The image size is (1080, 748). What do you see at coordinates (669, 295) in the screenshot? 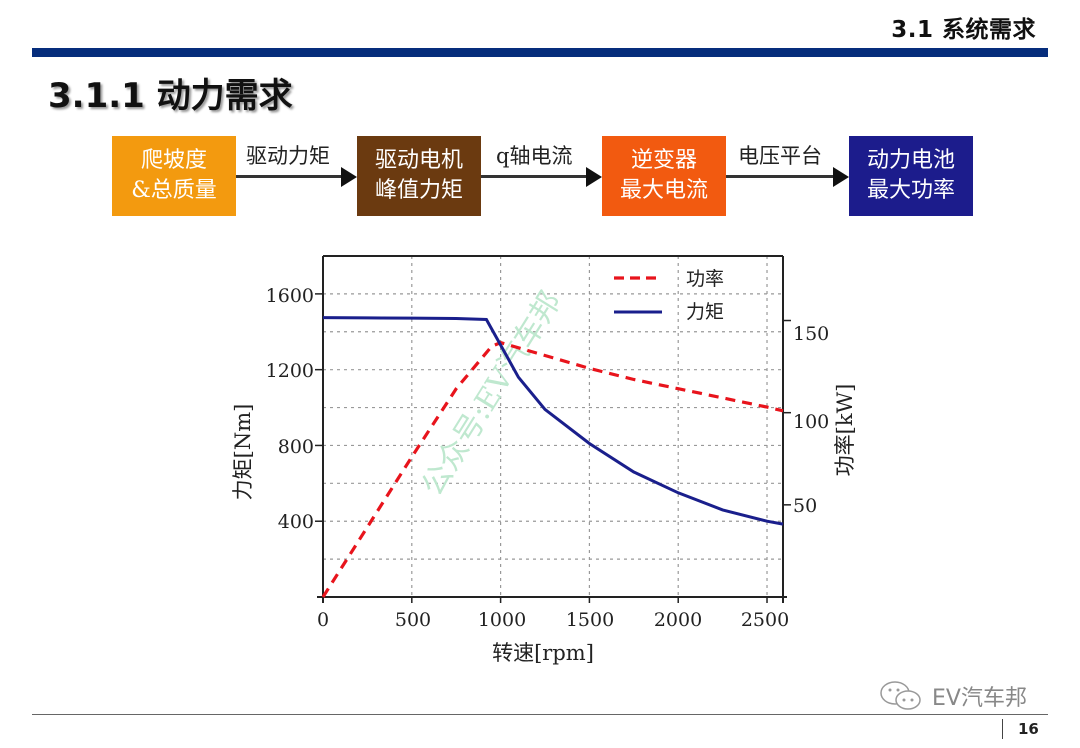
I see `chart-legend: 功率 力矩` at bounding box center [669, 295].